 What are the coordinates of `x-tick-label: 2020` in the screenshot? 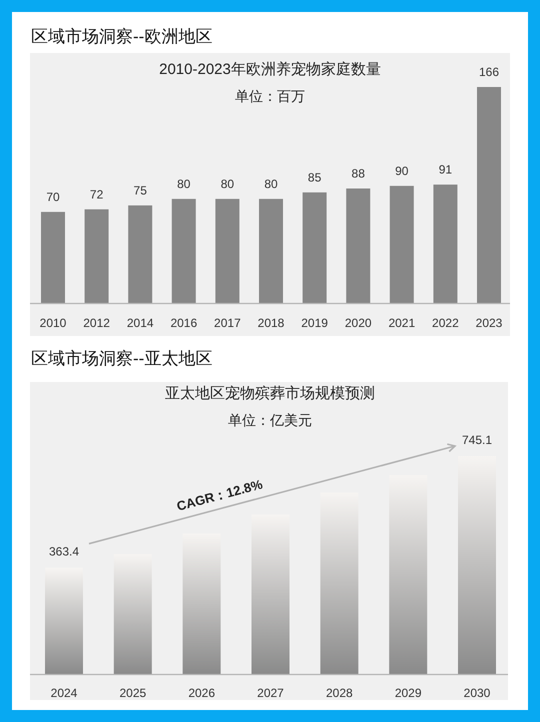 It's located at (358, 323).